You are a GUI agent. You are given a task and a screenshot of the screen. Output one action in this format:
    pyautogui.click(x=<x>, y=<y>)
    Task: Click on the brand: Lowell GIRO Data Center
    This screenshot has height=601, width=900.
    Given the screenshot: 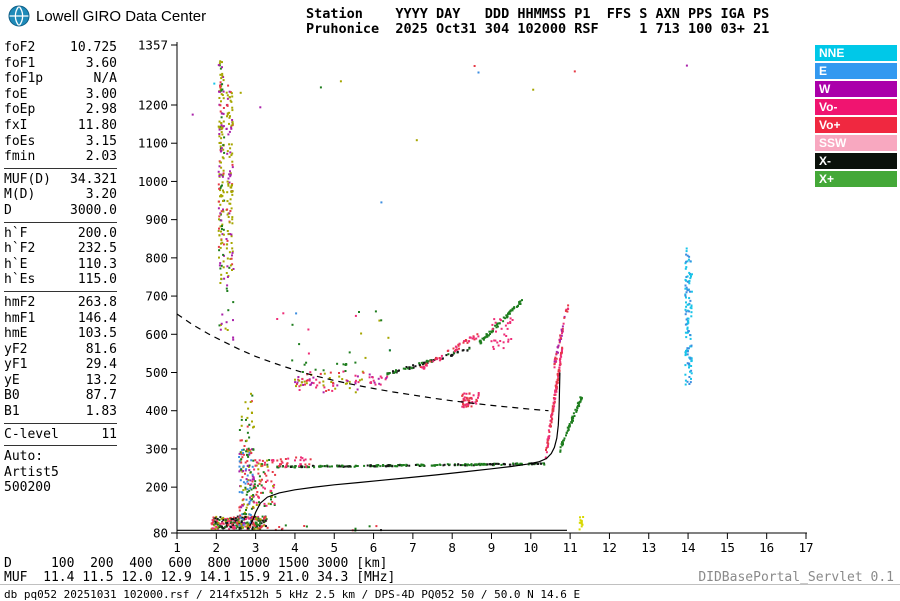 What is the action you would take?
    pyautogui.click(x=107, y=16)
    